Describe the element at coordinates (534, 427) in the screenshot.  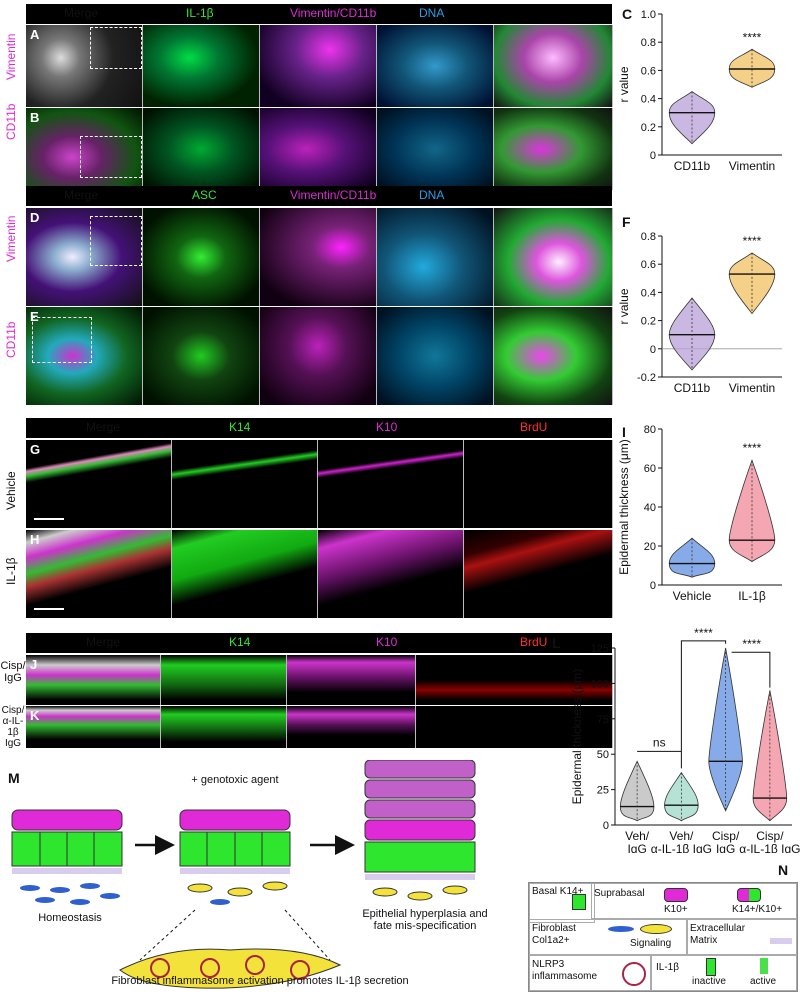
I see `gh-header-brdu: BrdU` at that location.